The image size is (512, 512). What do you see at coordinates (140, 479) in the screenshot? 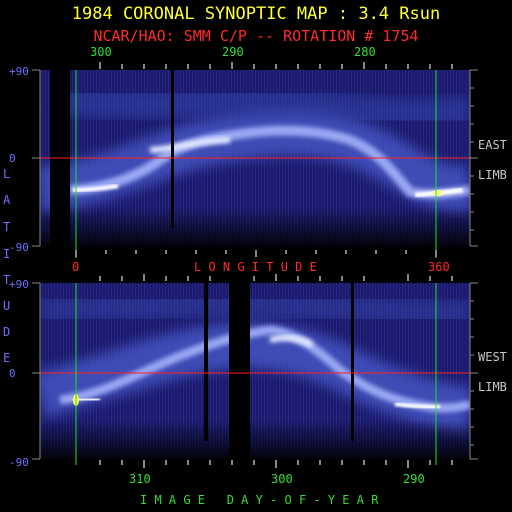
I see `bottom-tick-label: 310` at bounding box center [140, 479].